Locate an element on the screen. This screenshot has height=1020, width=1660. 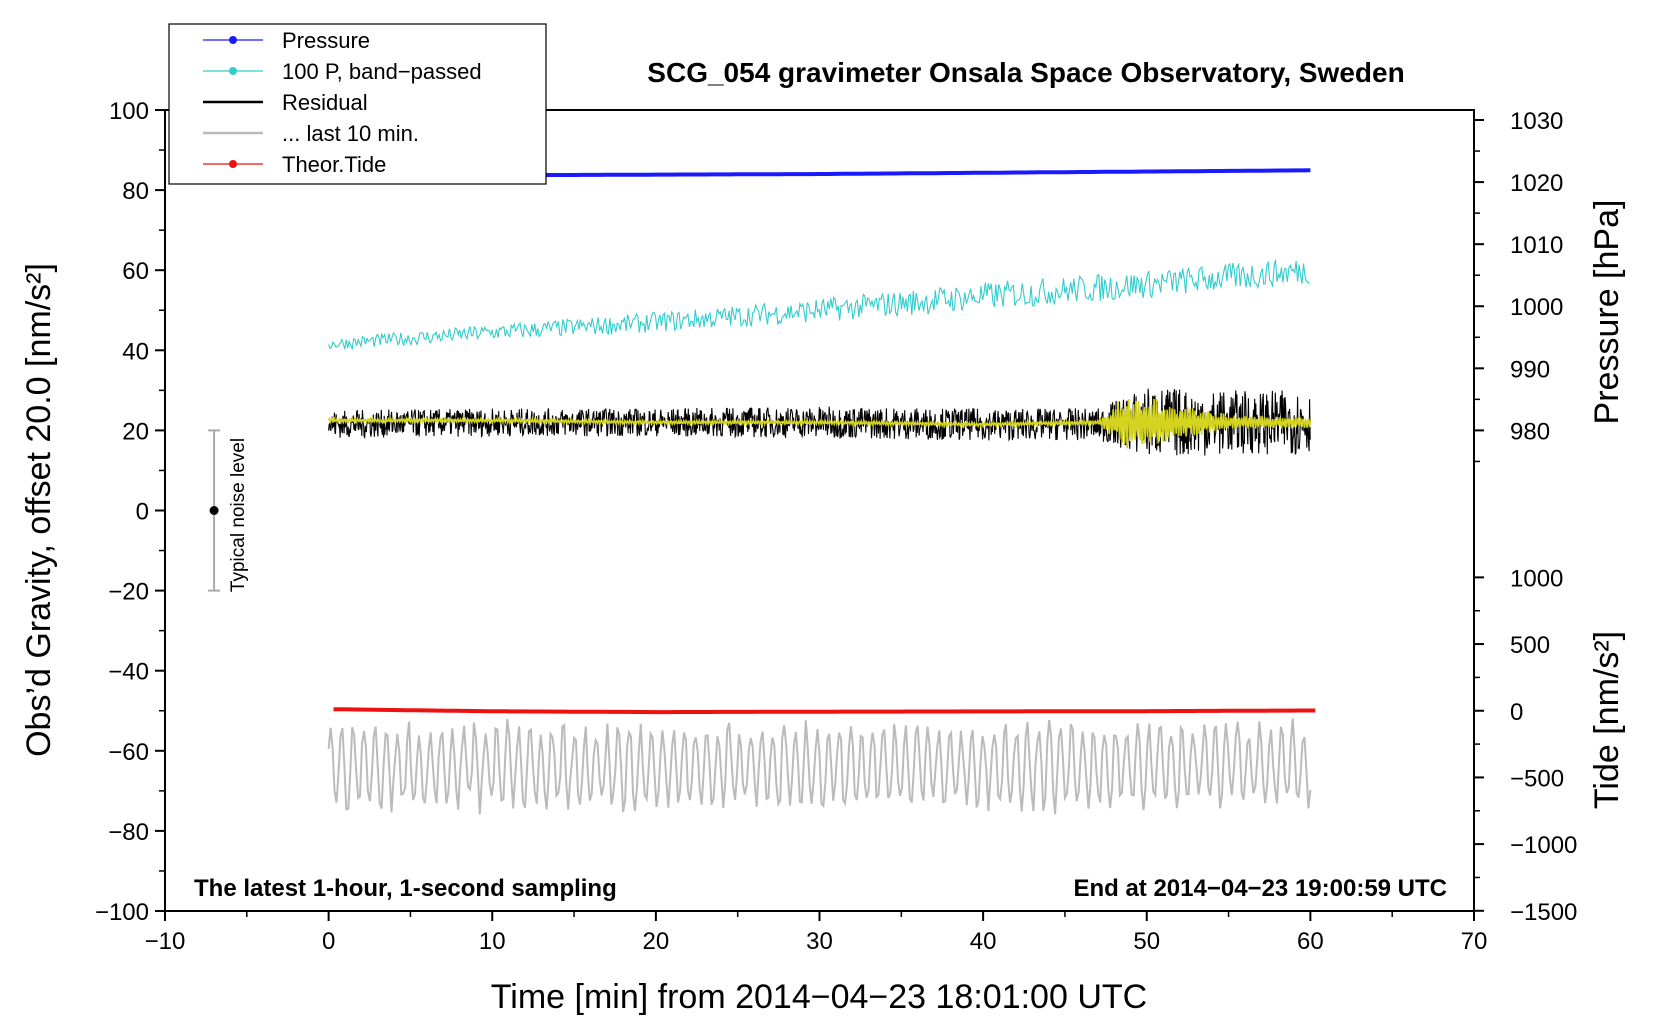
legend-marker-pressure is located at coordinates (233, 40).